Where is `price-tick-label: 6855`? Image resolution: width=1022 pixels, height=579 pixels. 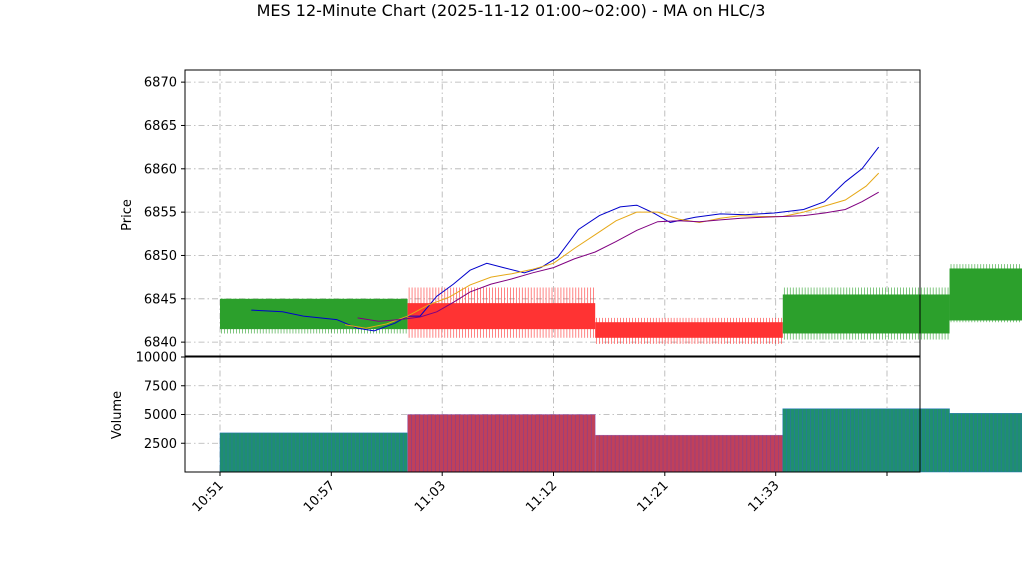
price-tick-label: 6855 is located at coordinates (160, 213).